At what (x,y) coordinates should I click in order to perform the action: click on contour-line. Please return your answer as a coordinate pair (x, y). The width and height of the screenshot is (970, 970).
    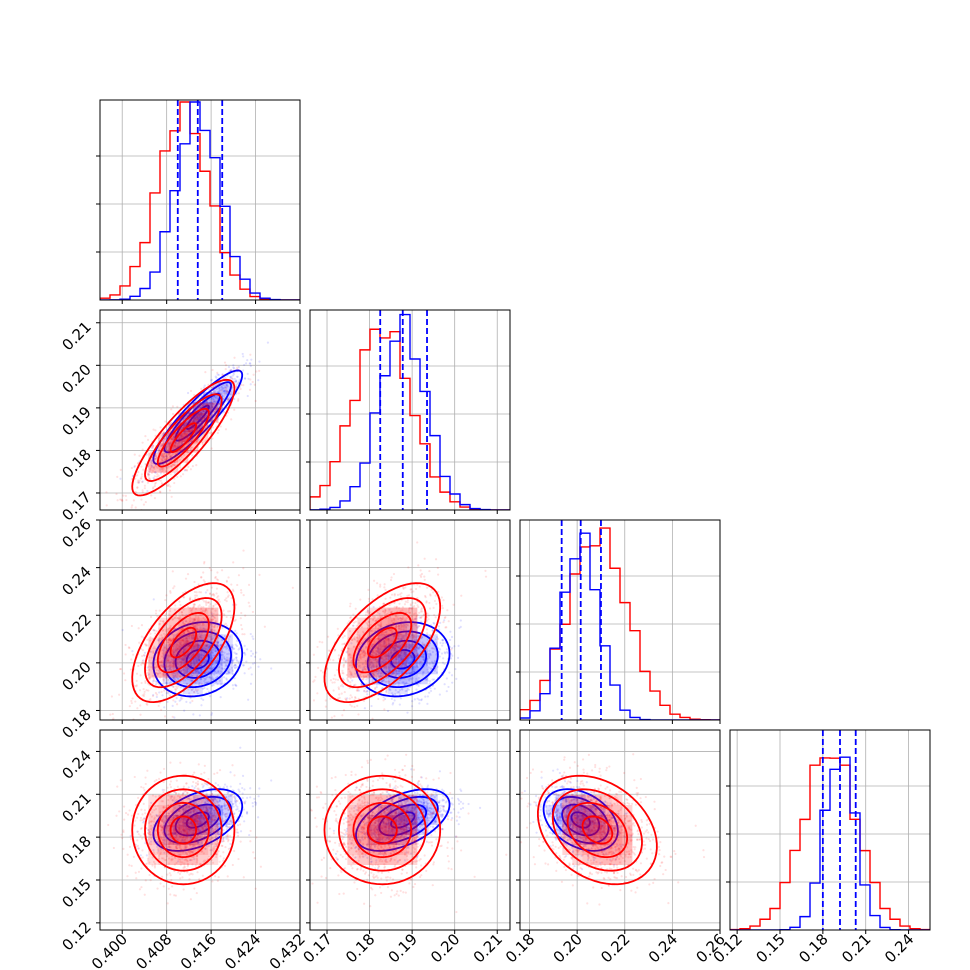
    Looking at the image, I should click on (183, 642).